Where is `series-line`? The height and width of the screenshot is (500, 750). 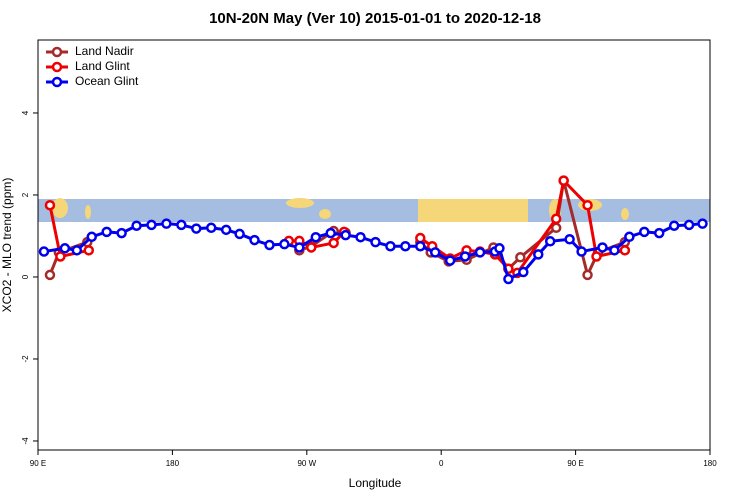
series-line is located at coordinates (373, 251).